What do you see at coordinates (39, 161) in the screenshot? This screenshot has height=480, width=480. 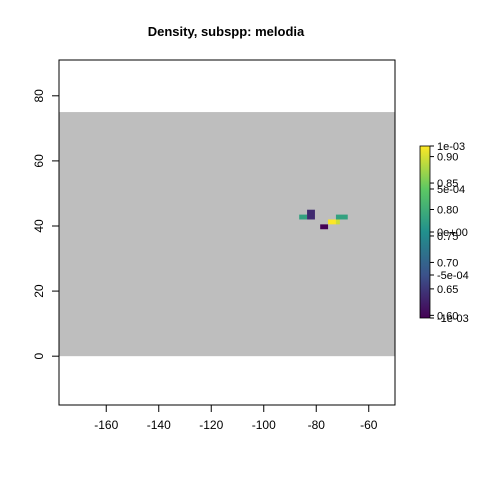 I see `y-tick-label: 60` at bounding box center [39, 161].